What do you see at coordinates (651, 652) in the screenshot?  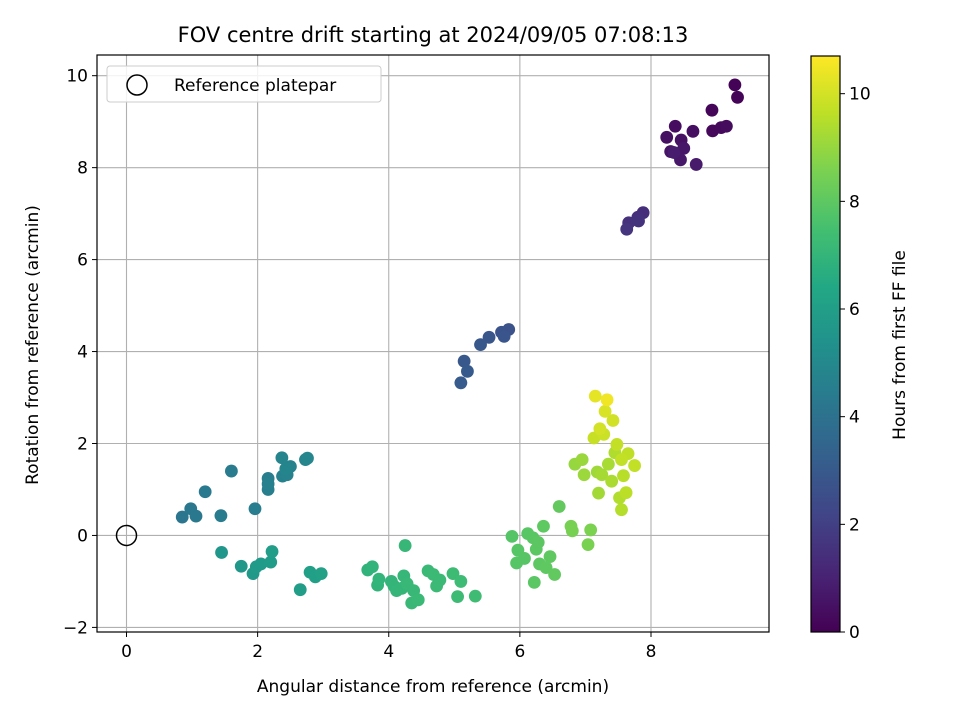 I see `x-tick-label: 8` at bounding box center [651, 652].